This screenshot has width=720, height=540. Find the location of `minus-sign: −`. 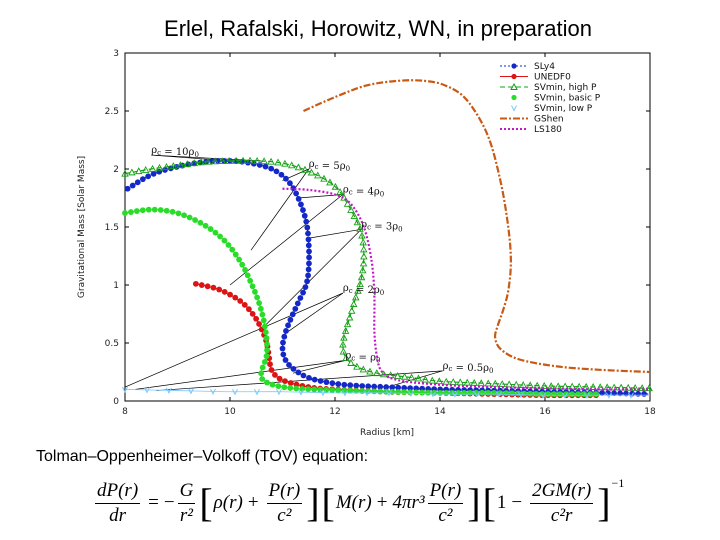

minus-sign: − is located at coordinates (169, 502).